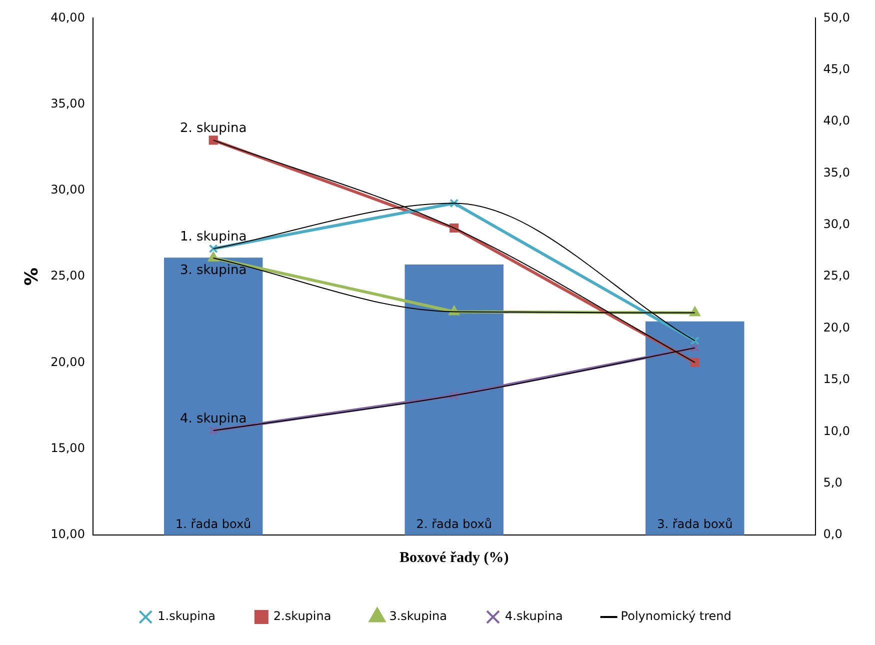  I want to click on legend-label: Polynomický trend, so click(676, 616).